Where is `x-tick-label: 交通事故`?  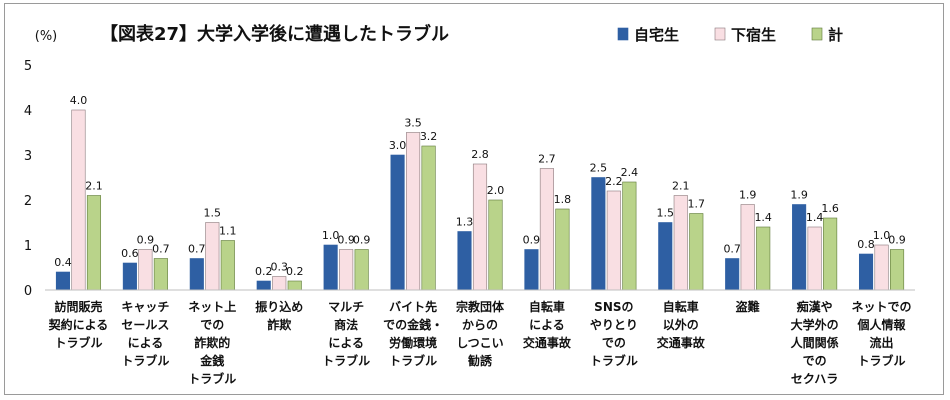
x-tick-label: 交通事故 is located at coordinates (547, 342).